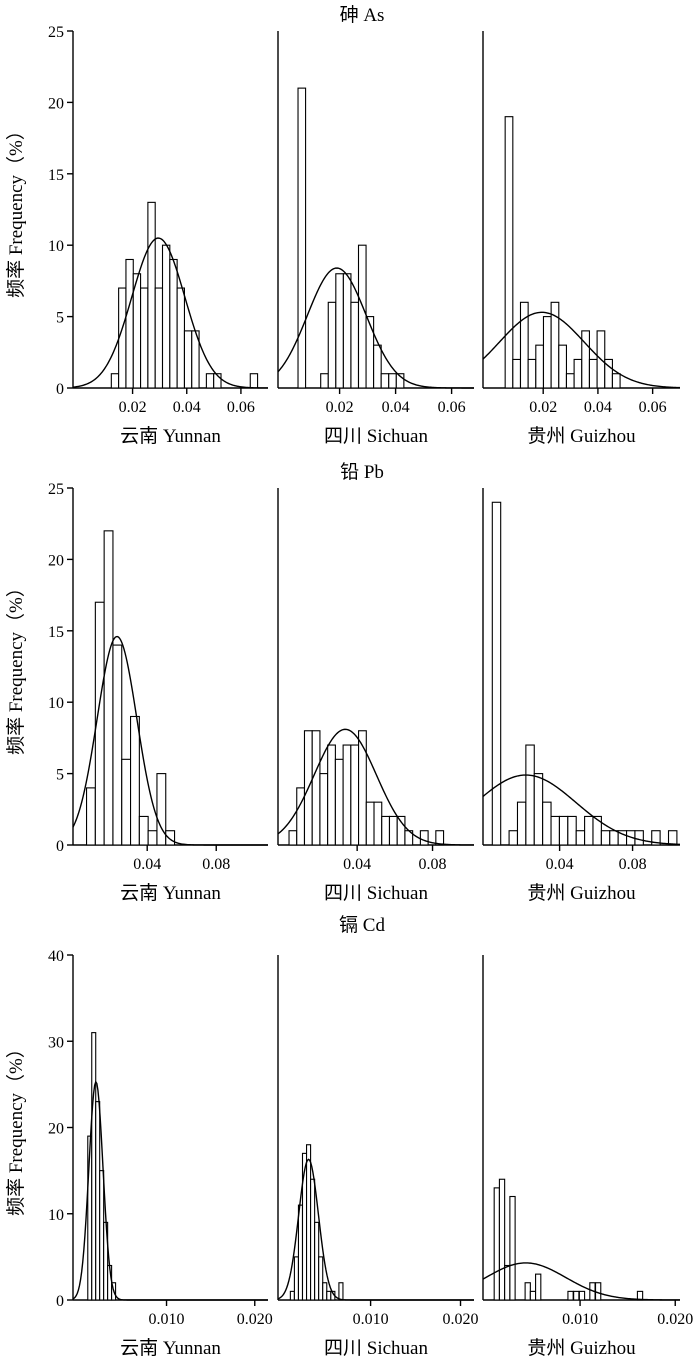  I want to click on x-tick-label: 0.08, so click(216, 864).